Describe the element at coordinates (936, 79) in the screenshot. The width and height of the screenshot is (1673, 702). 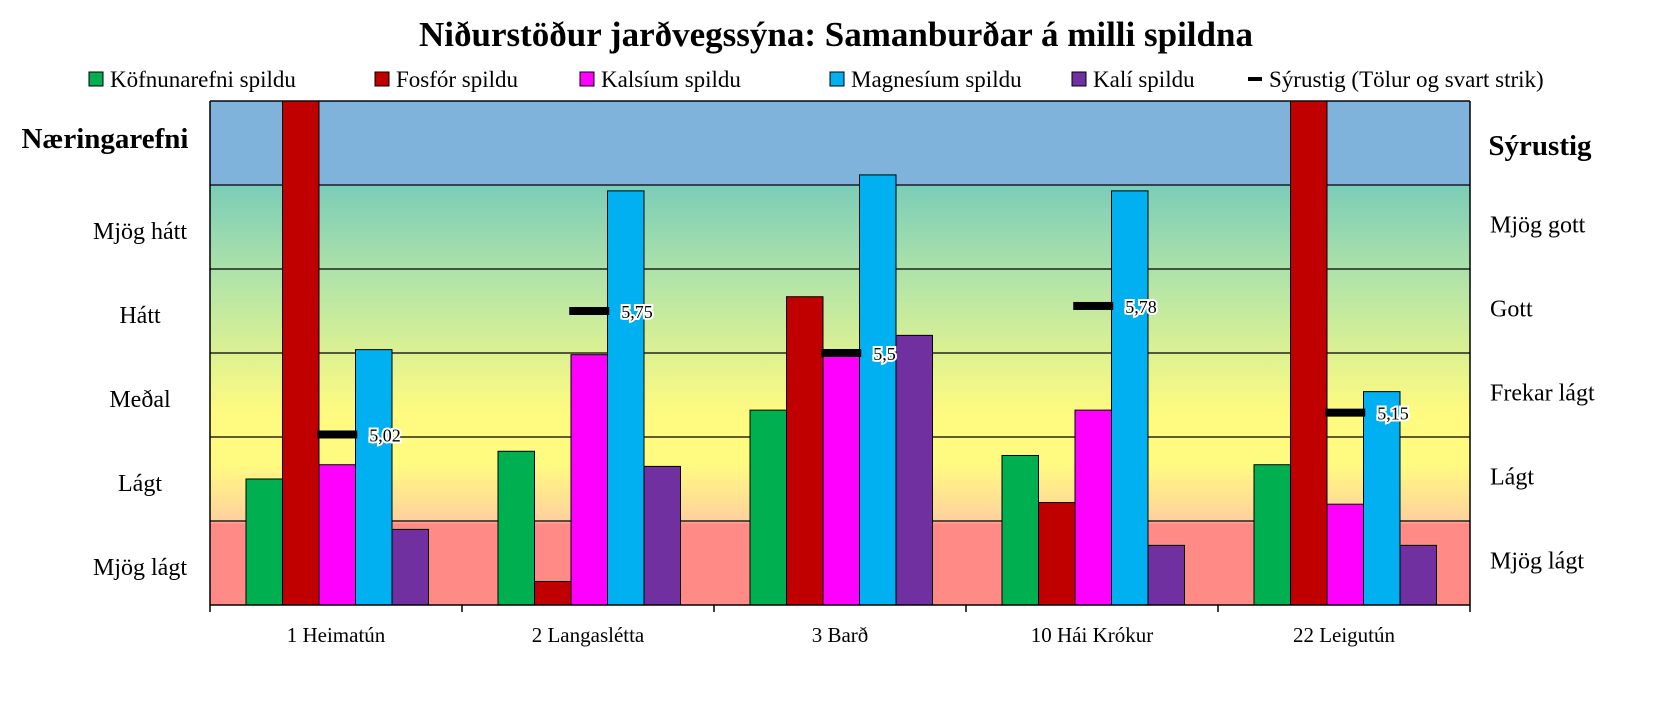
I see `legend-label: Magnesíum spildu` at that location.